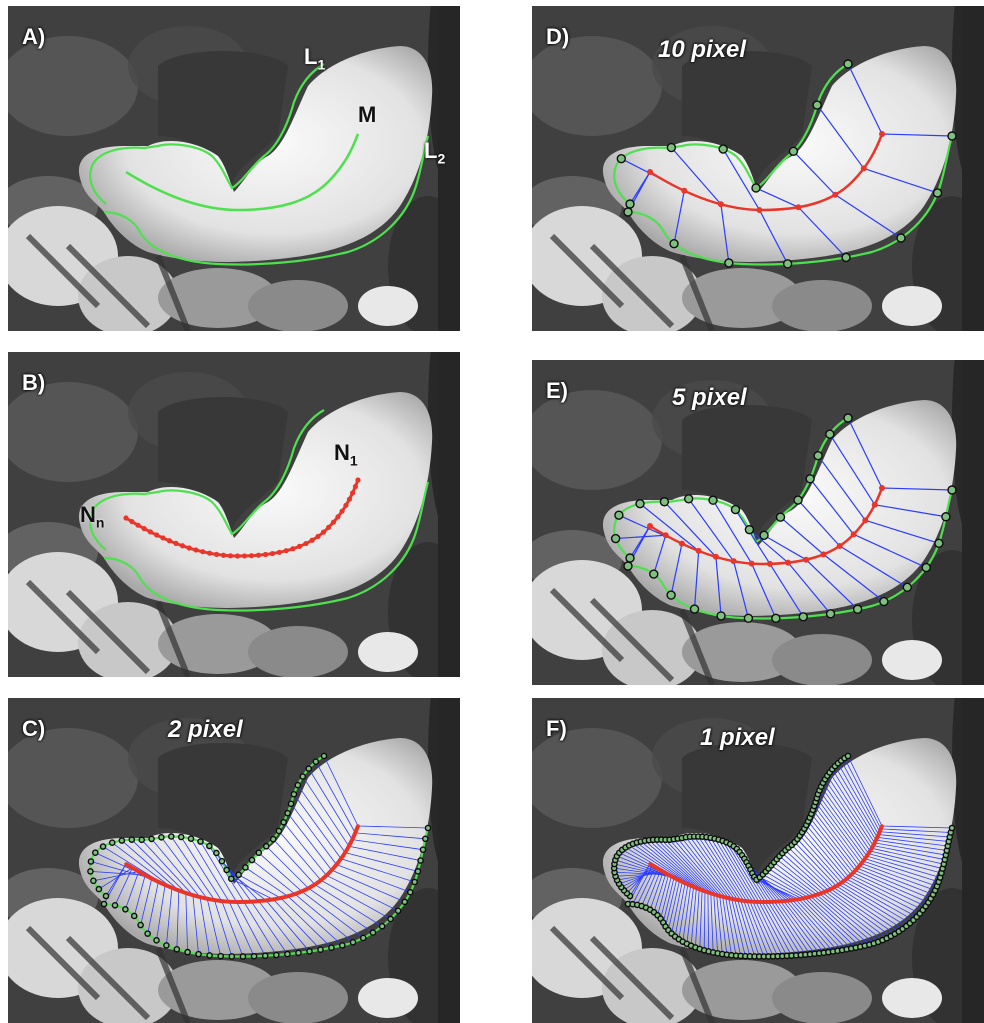 The width and height of the screenshot is (984, 1023). Describe the element at coordinates (346, 454) in the screenshot. I see `n1-marker: N1` at that location.